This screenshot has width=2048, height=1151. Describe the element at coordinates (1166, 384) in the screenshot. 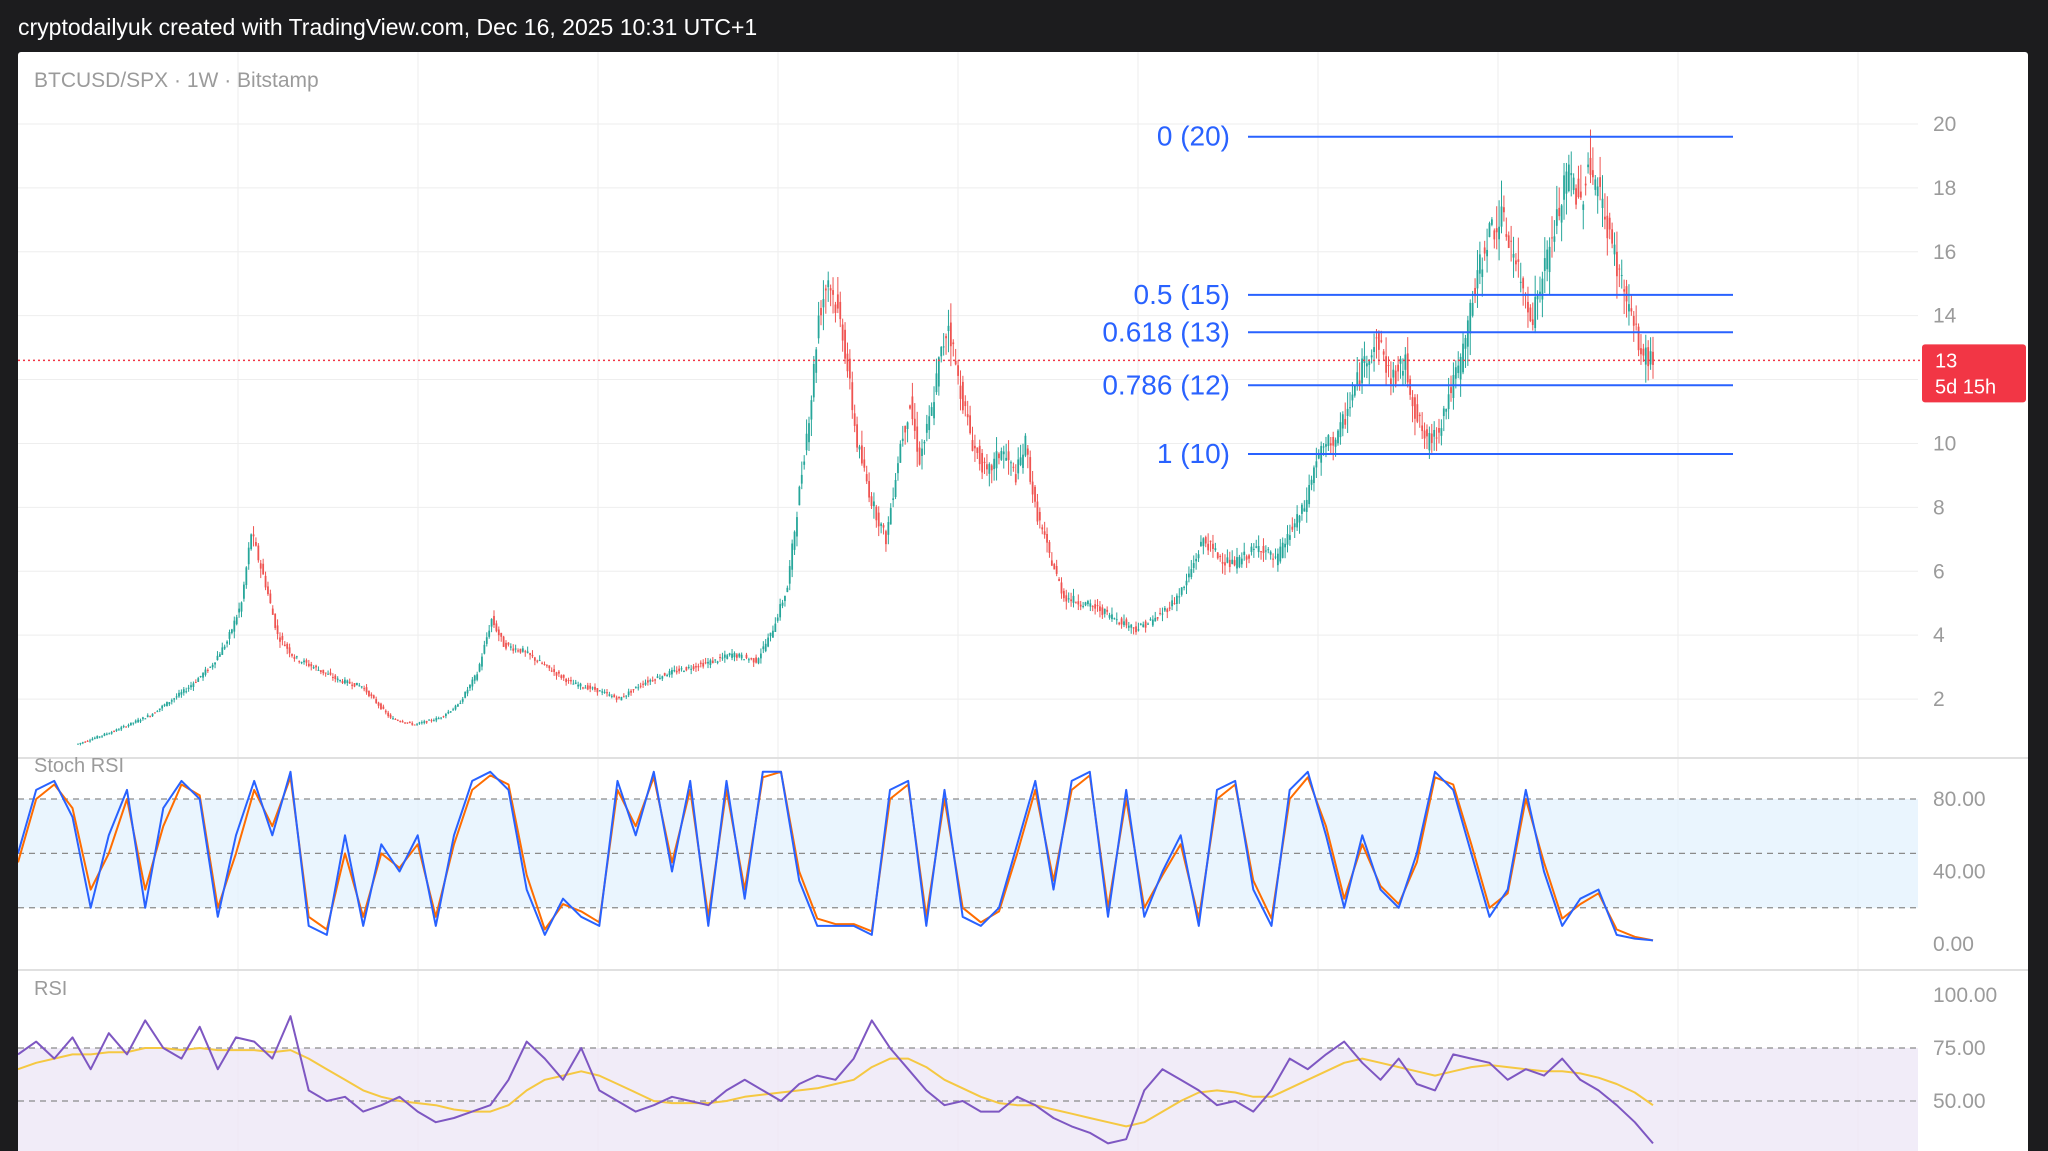

I see `fib-level-label: 0.786 (12)` at that location.